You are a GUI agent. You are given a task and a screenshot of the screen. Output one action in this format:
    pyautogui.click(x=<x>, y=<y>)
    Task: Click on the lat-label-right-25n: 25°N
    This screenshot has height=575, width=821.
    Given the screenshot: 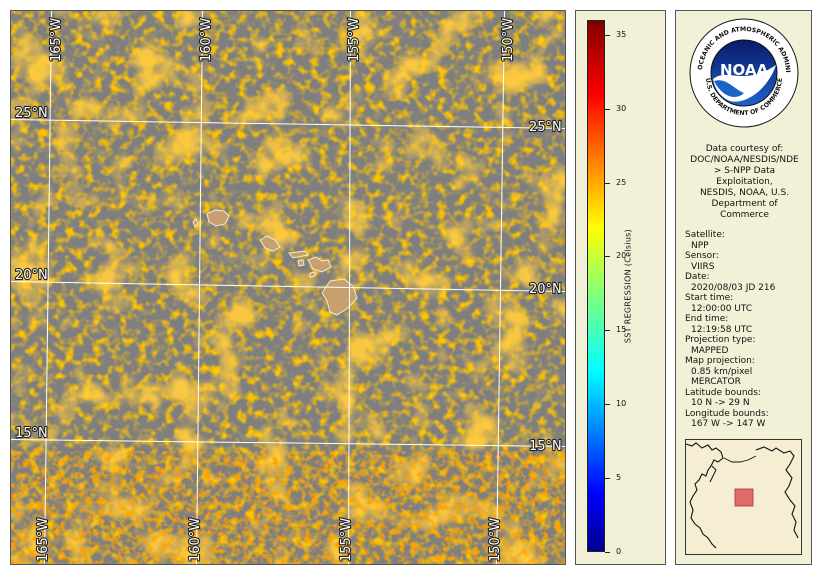 What is the action you would take?
    pyautogui.click(x=545, y=127)
    